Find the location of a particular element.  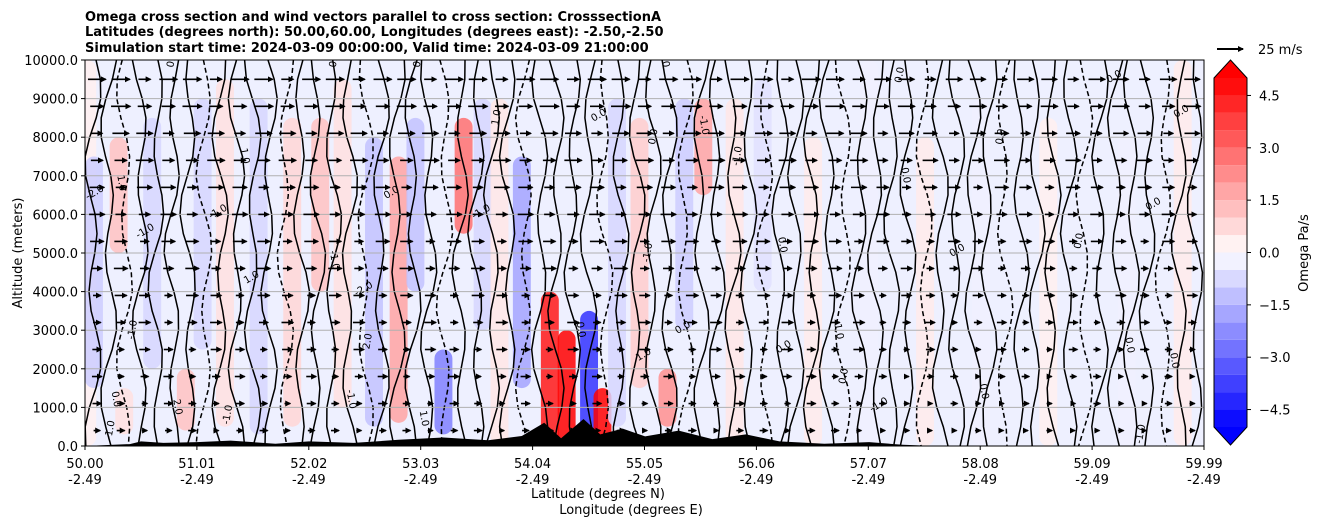

y-tick-label: 9000.0 is located at coordinates (56, 100).